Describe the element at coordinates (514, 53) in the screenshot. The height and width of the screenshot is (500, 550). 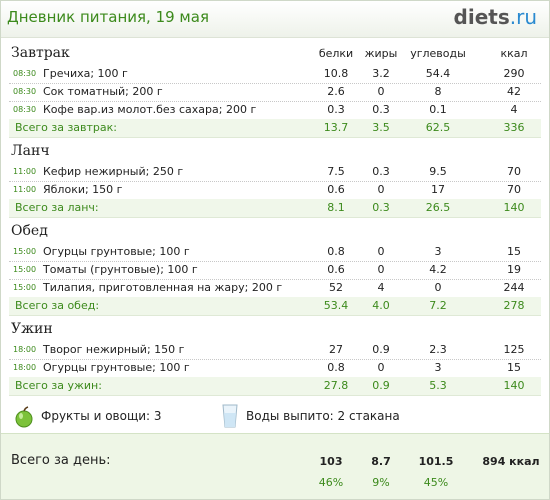
I see `column-header: ккал` at that location.